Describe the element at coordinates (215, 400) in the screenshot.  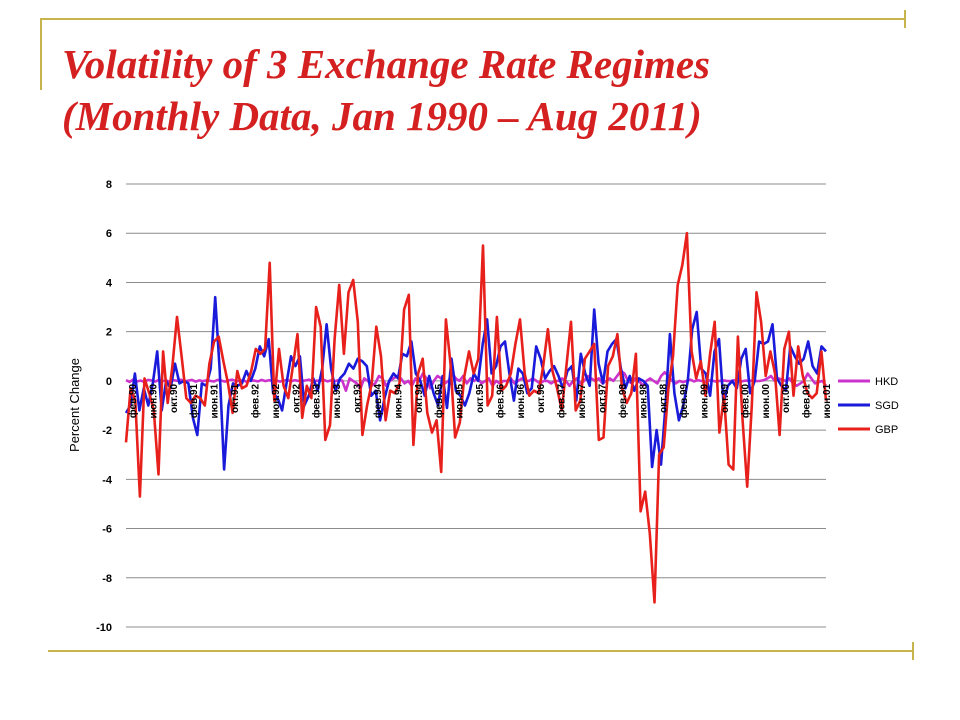
I see `x-tick-label: июн.91` at that location.